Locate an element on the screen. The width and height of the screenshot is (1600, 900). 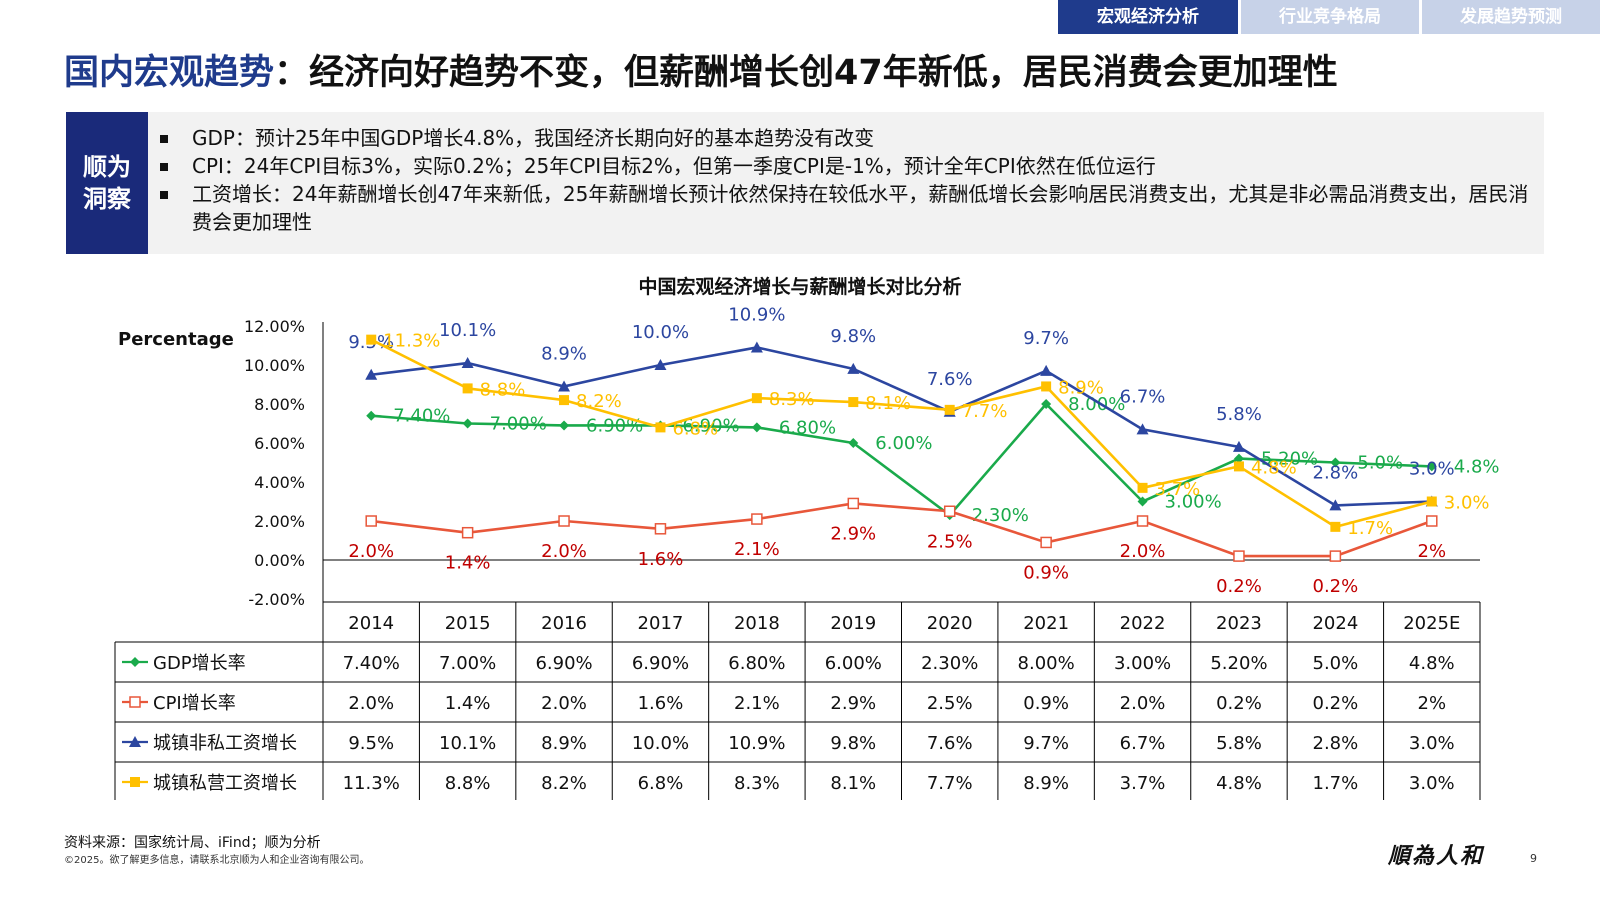
data-label-nonprivate-wage: 6.7% is located at coordinates (1143, 396).